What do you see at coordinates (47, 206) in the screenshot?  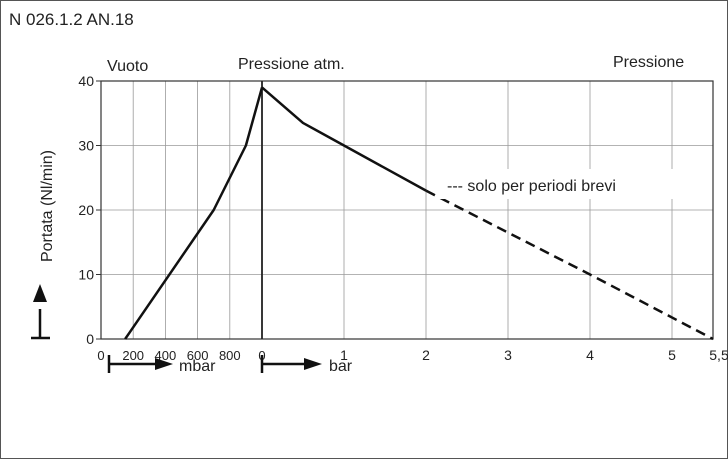 I see `y-axis-label: Portata (Nl/min)` at bounding box center [47, 206].